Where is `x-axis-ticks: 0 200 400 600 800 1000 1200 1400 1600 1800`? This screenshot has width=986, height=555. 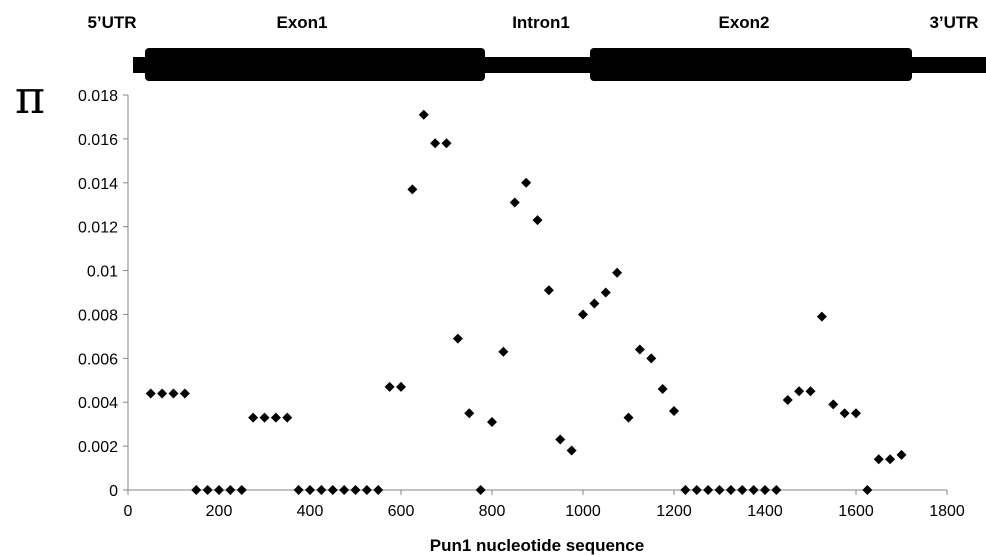
x-axis-ticks: 0 200 400 600 800 1000 1200 1400 1600 1800 is located at coordinates (544, 505).